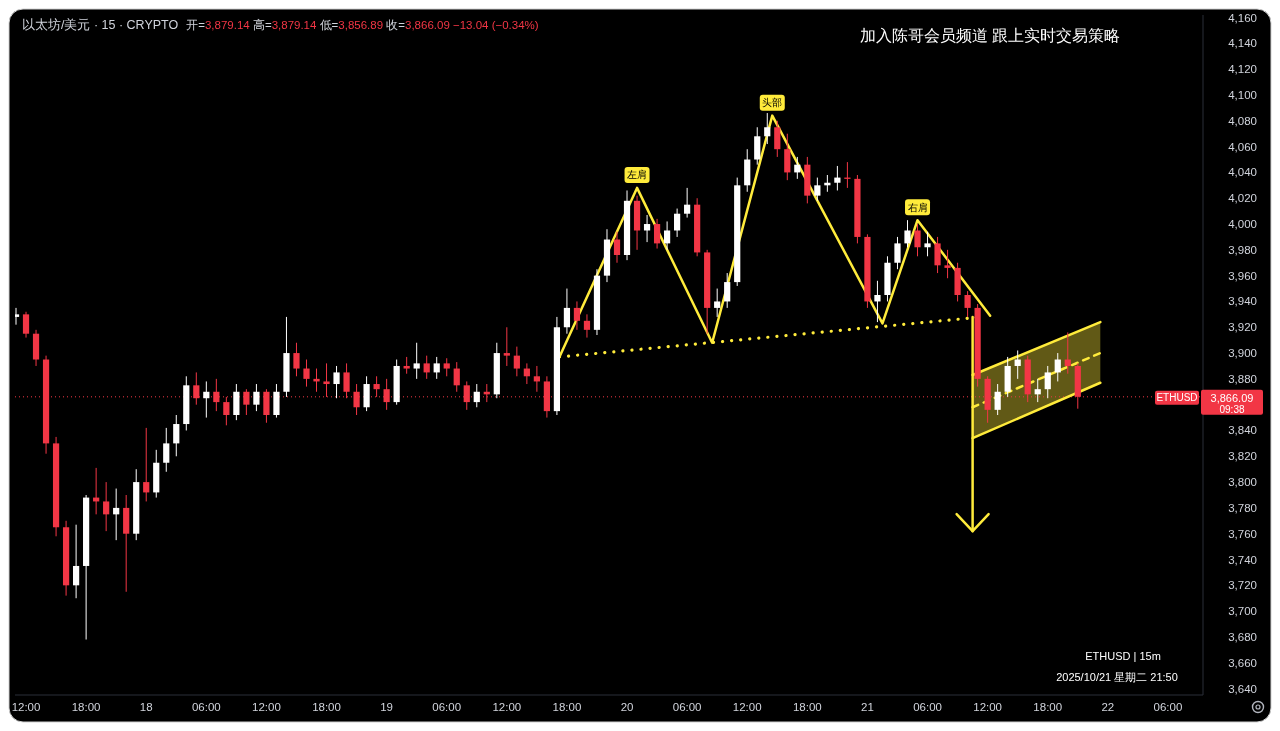 This screenshot has height=731, width=1280. I want to click on y-tick-label: 3,660, so click(1242, 662).